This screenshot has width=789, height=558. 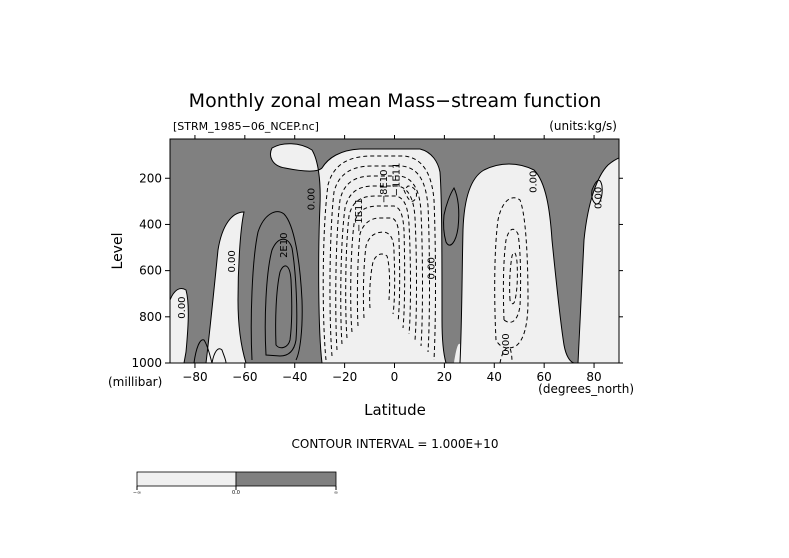 I want to click on chart-title: Monthly zonal mean Mass−stream function, so click(x=395, y=101).